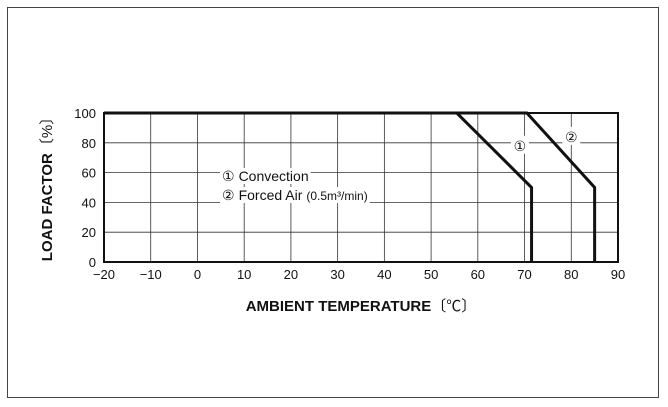 This screenshot has height=407, width=668. Describe the element at coordinates (339, 306) in the screenshot. I see `x-axis-title-text: AMBIENT TEMPERATURE` at that location.